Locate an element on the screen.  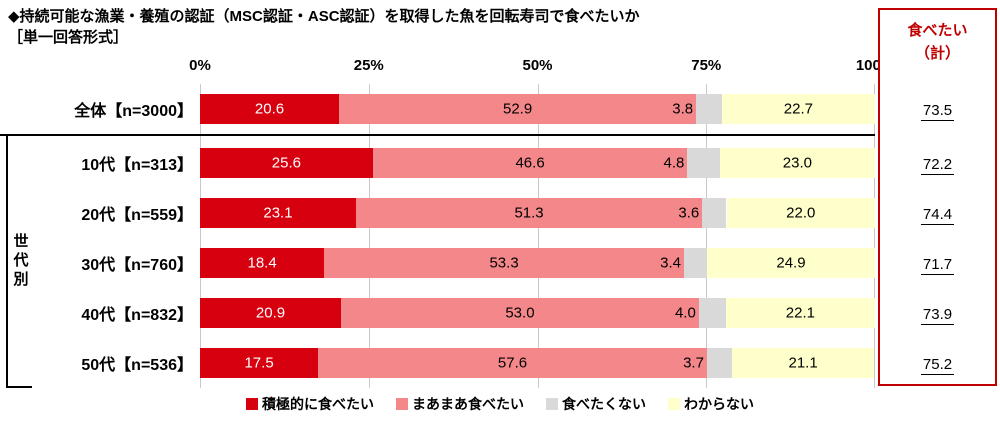
group-bracket: 世代別 is located at coordinates (19, 262).